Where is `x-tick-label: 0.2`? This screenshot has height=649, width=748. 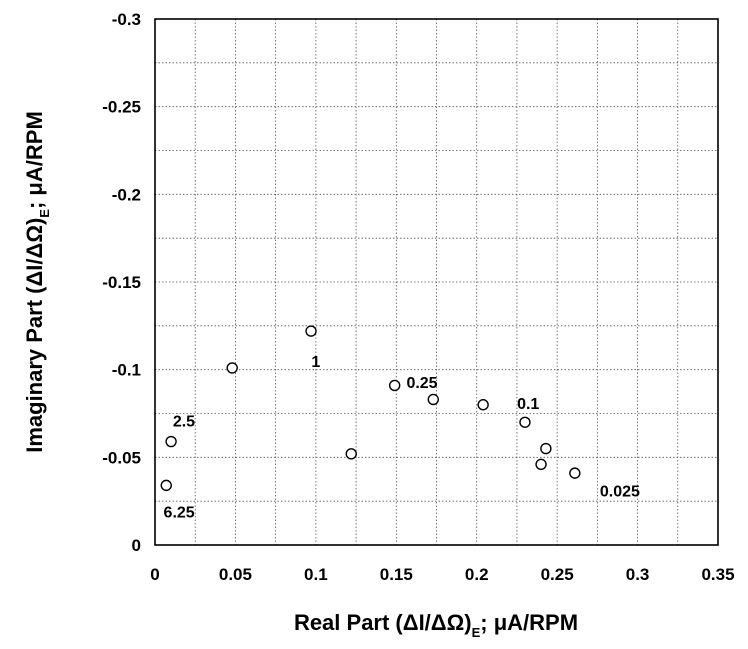
x-tick-label: 0.2 is located at coordinates (477, 574).